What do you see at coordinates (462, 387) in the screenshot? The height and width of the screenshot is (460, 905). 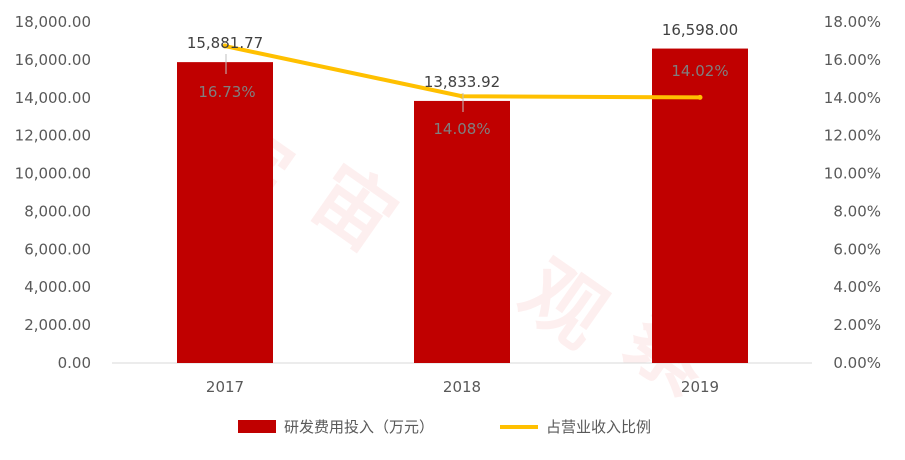 I see `x-tick-label: 2018` at bounding box center [462, 387].